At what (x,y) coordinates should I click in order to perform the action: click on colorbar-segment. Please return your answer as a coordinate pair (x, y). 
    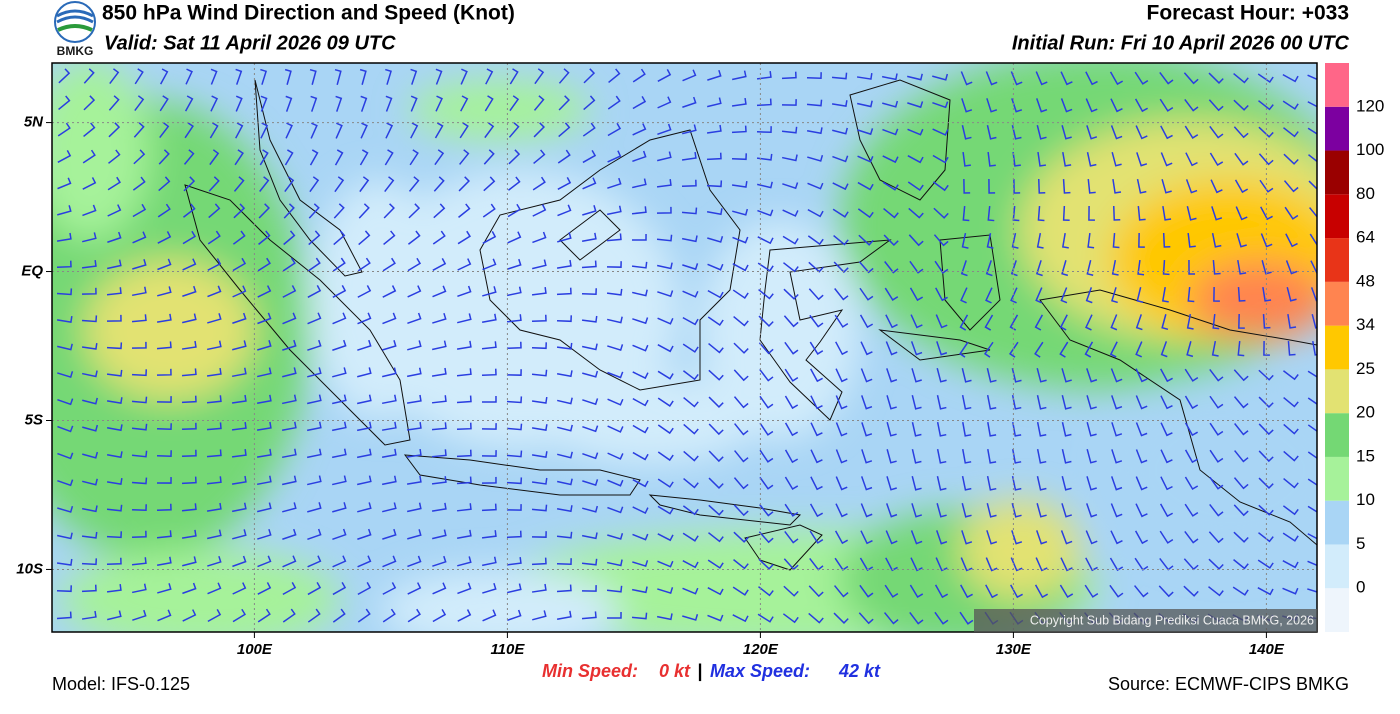
    Looking at the image, I should click on (1337, 391).